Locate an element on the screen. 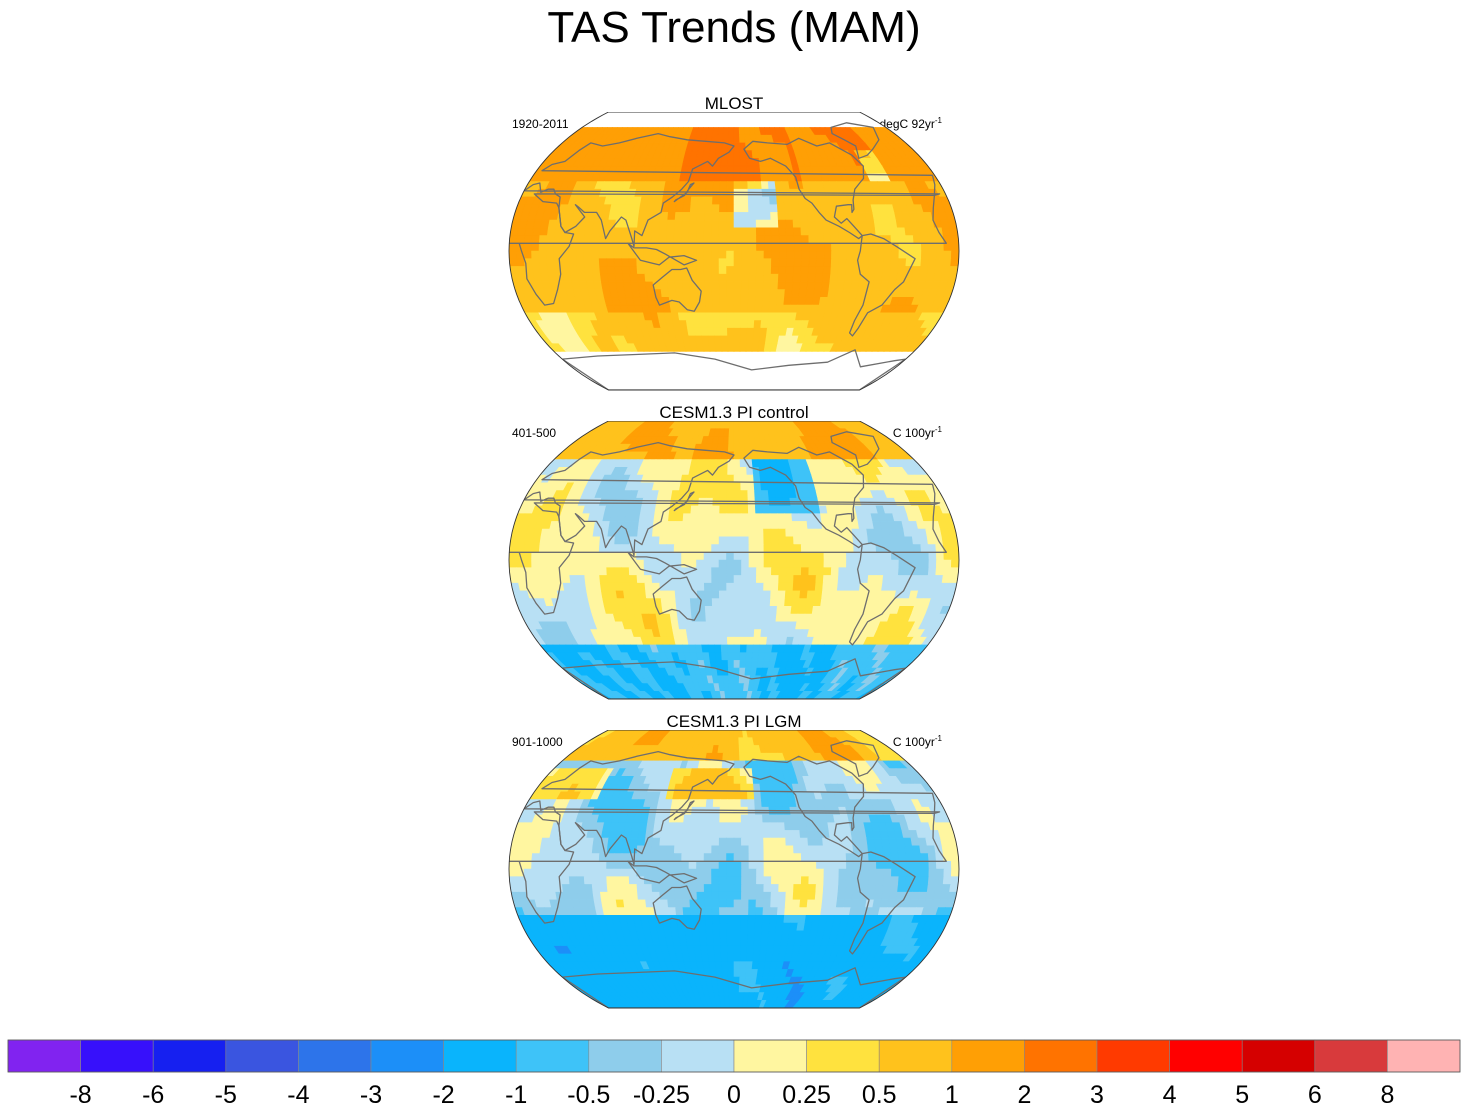  coastline-greenland is located at coordinates (855, 140).